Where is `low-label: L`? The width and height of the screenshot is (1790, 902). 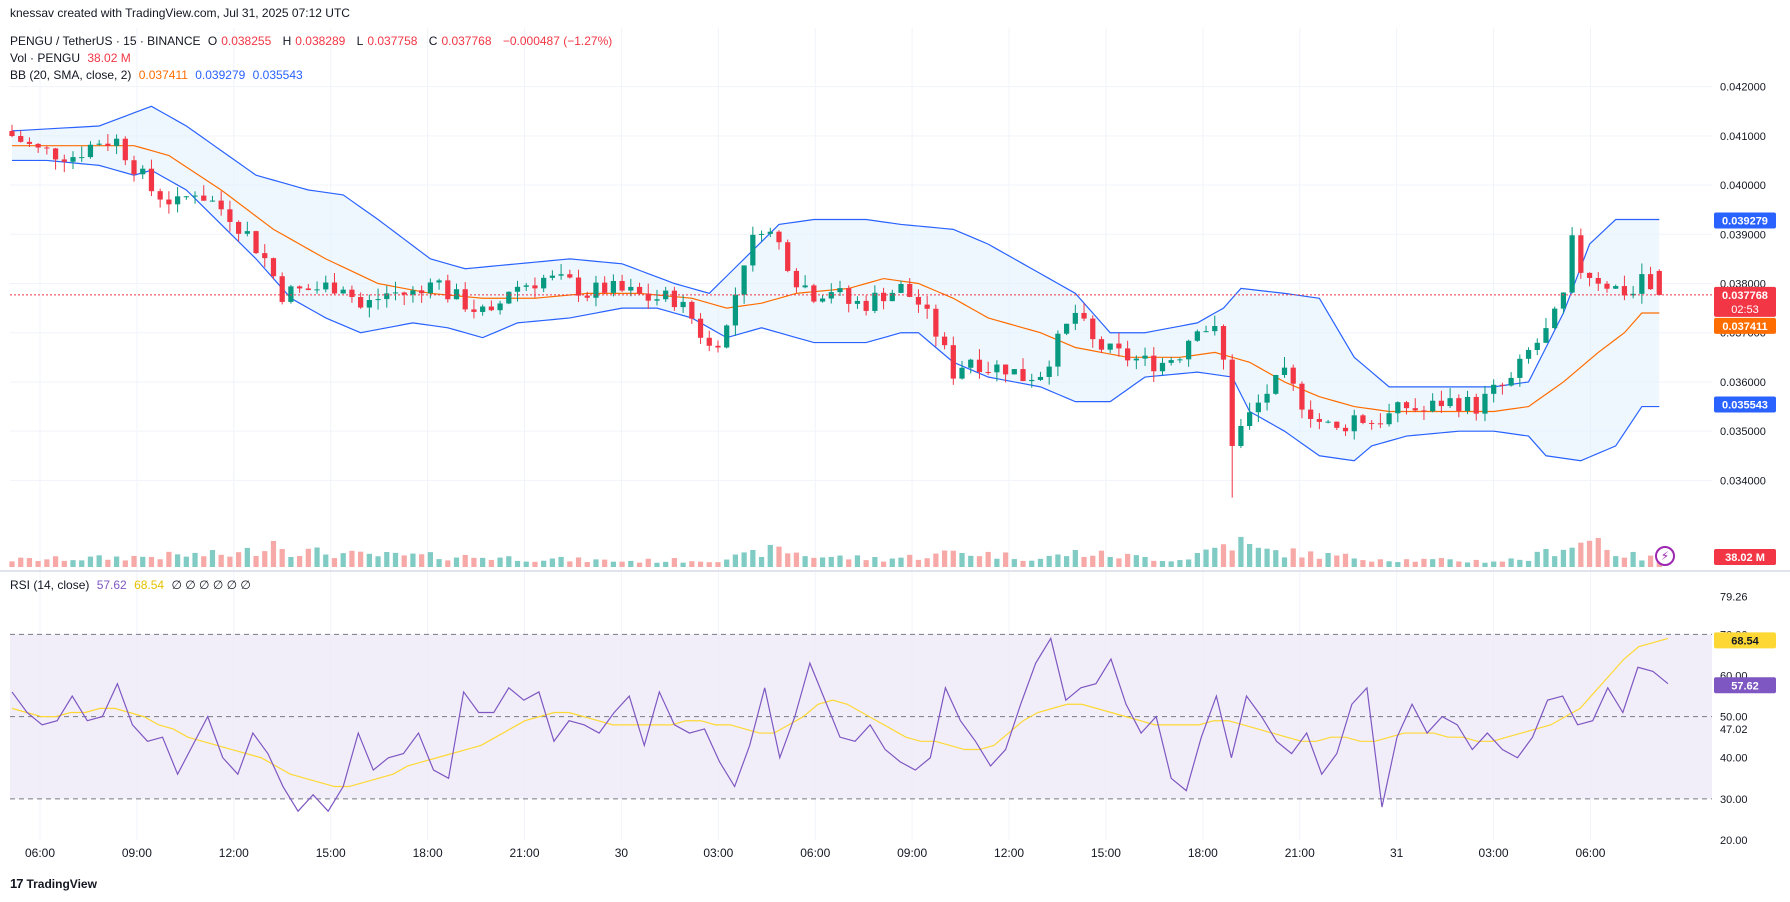
low-label: L is located at coordinates (360, 41).